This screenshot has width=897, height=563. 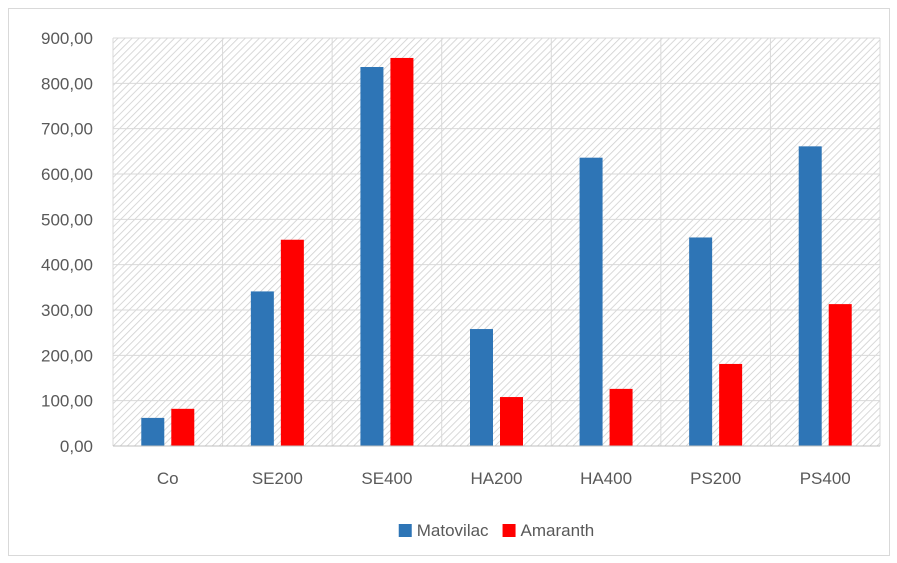 What do you see at coordinates (701, 341) in the screenshot?
I see `bar-matovilac-ps200` at bounding box center [701, 341].